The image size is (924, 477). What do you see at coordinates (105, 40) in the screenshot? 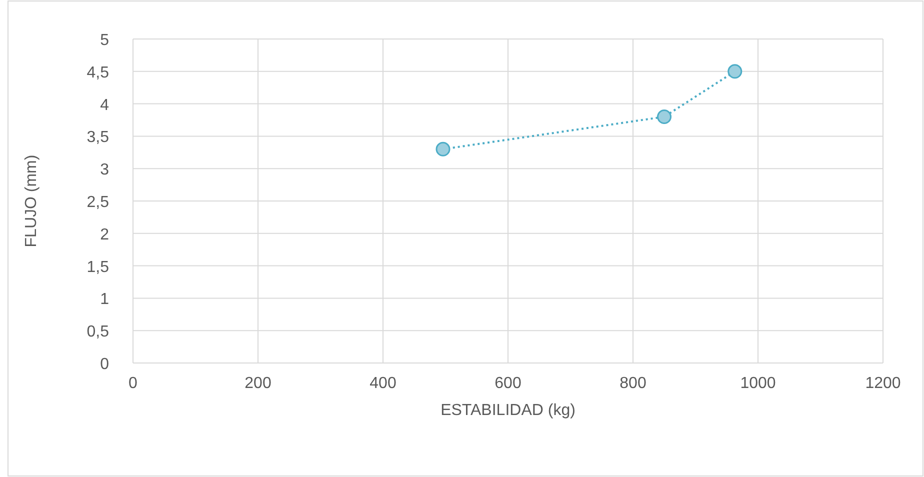
I see `y-tick-label: 5` at bounding box center [105, 40].